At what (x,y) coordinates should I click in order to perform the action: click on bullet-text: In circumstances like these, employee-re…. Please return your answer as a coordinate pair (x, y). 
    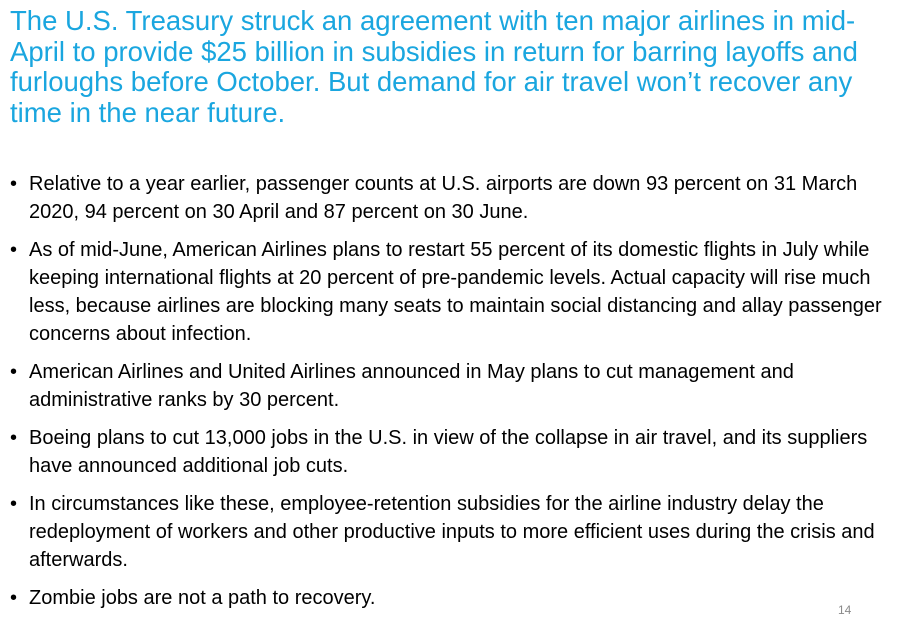
    Looking at the image, I should click on (452, 532).